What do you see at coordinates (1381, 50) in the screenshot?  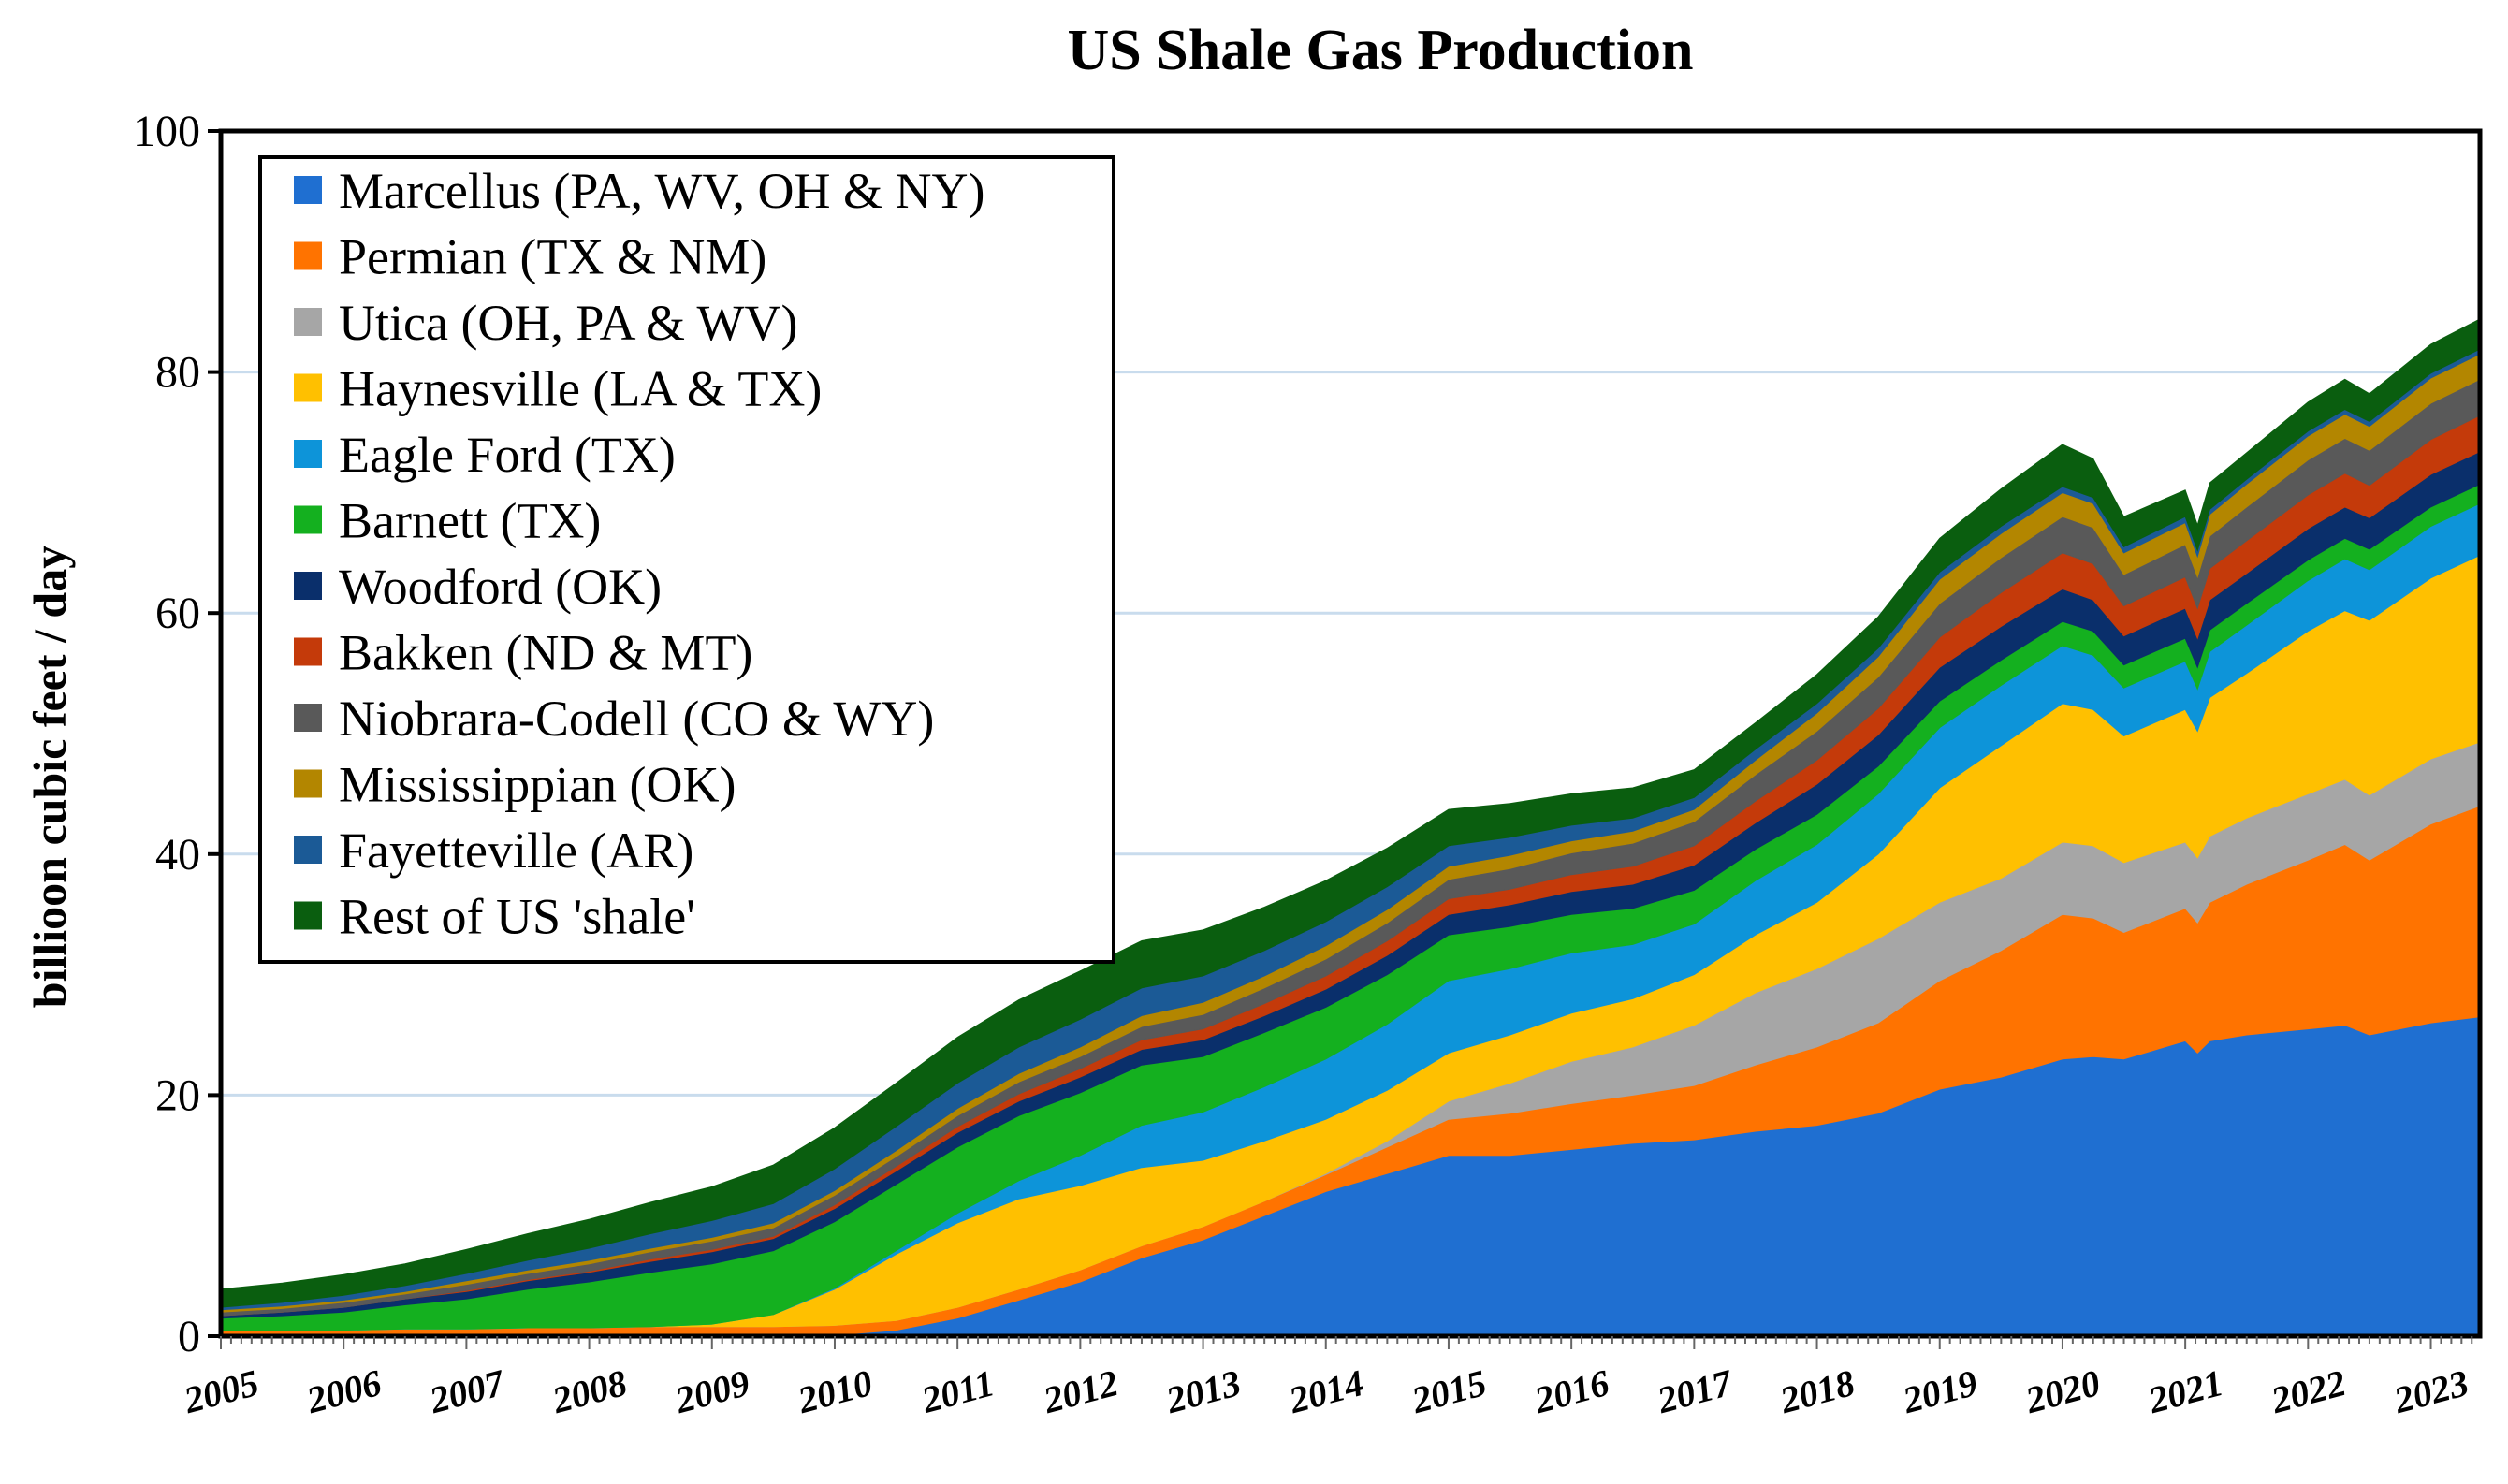 I see `chart-title: US Shale Gas Production` at bounding box center [1381, 50].